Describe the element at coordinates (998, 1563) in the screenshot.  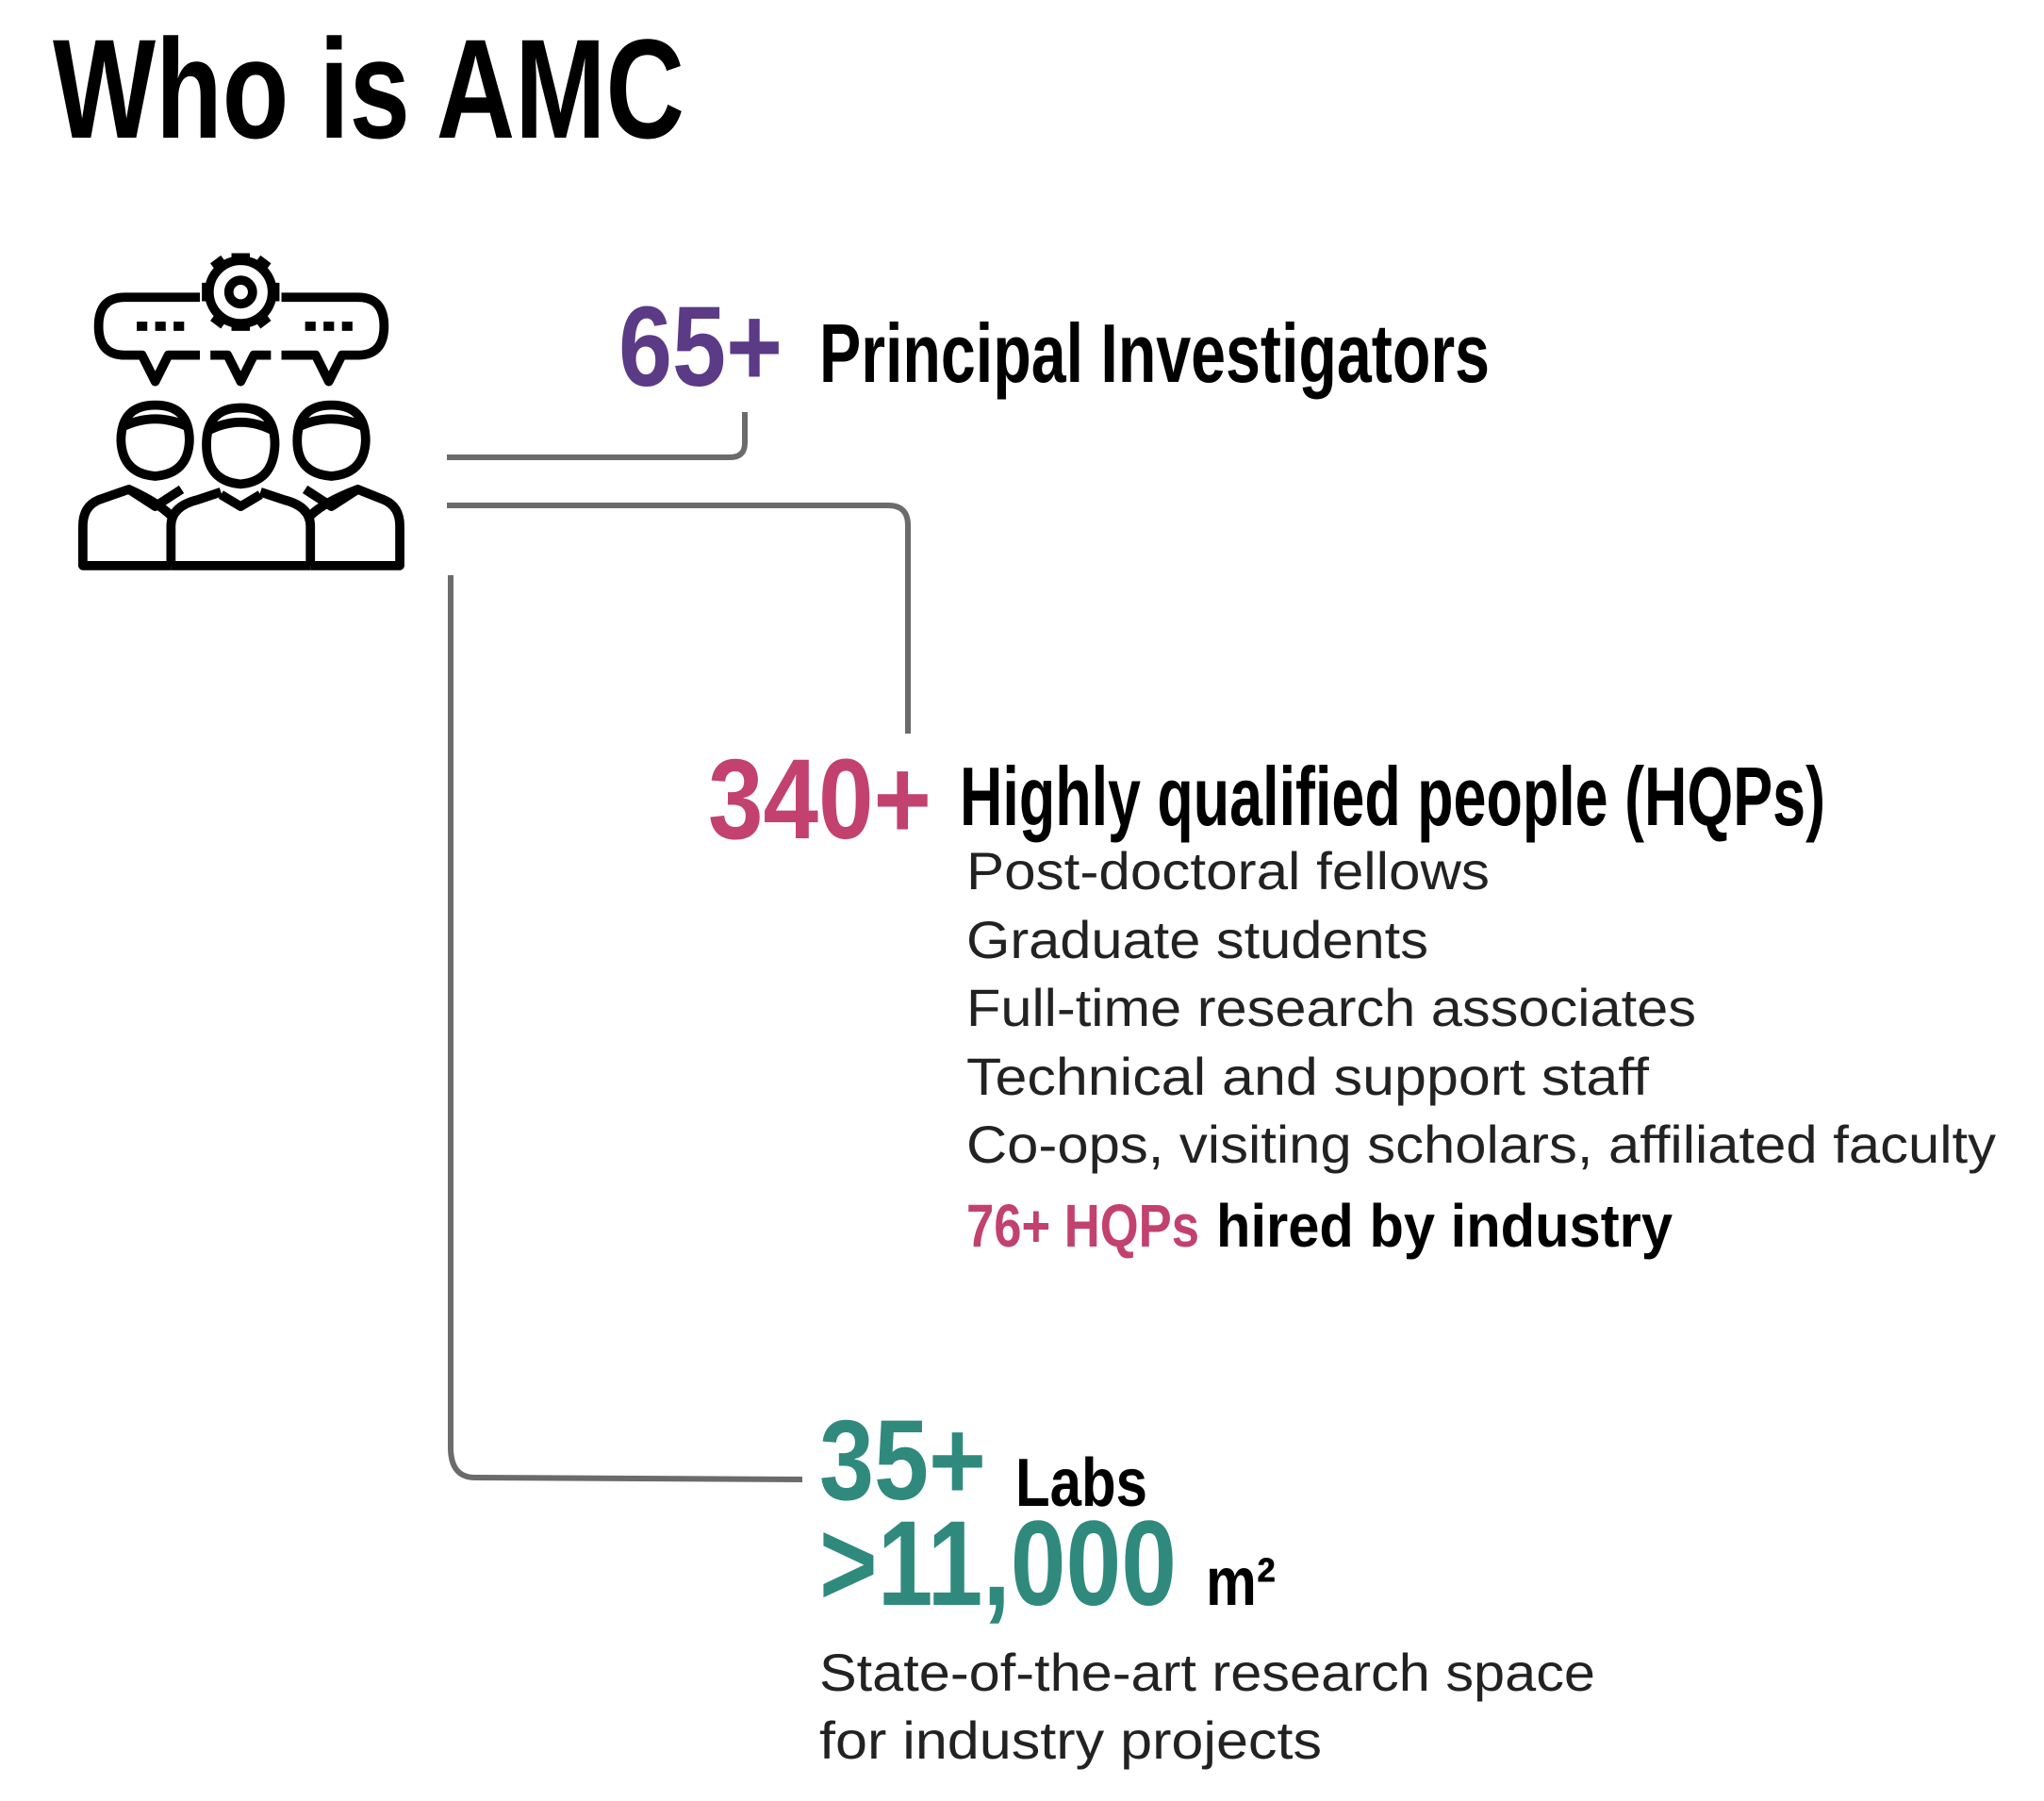
I see `area-number: >11,000` at that location.